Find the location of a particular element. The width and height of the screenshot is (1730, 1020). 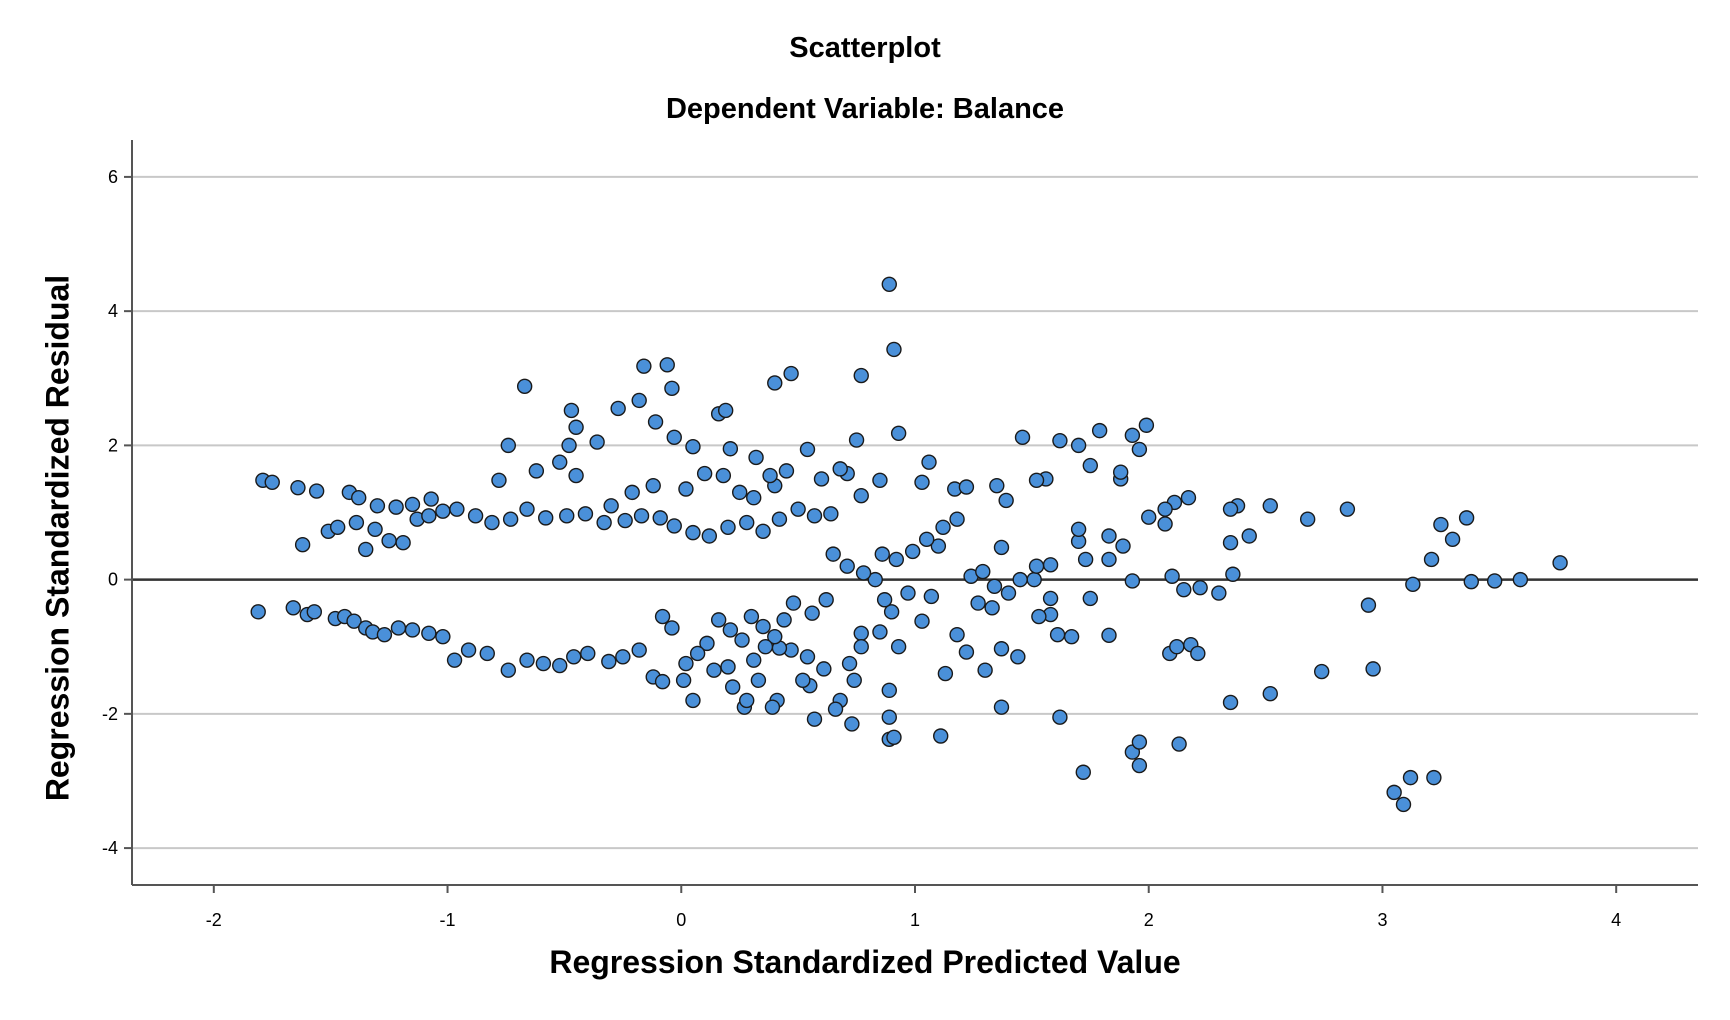

x-tick-label: 3 is located at coordinates (1382, 920).